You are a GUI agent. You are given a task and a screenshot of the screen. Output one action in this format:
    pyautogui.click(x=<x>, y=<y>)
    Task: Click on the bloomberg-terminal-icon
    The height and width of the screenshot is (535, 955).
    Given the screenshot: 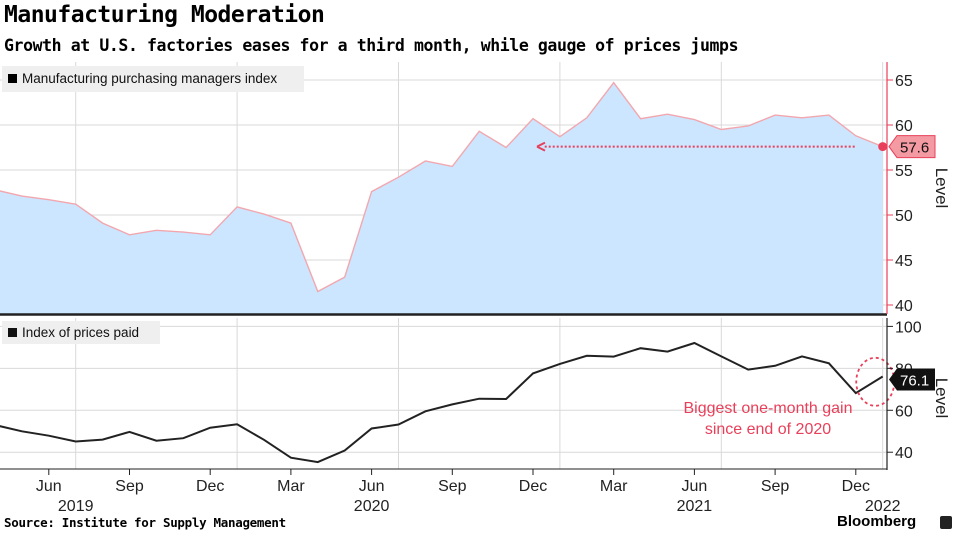 What is the action you would take?
    pyautogui.click(x=946, y=522)
    